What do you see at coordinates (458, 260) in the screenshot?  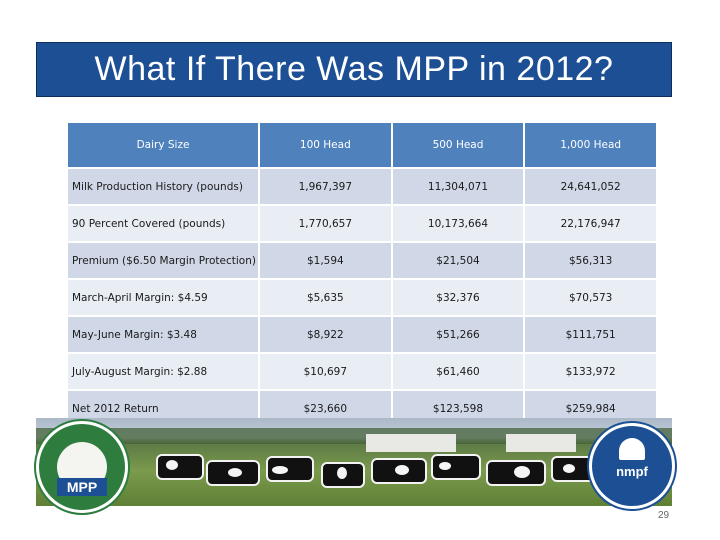 I see `table-cell: $21,504` at bounding box center [458, 260].